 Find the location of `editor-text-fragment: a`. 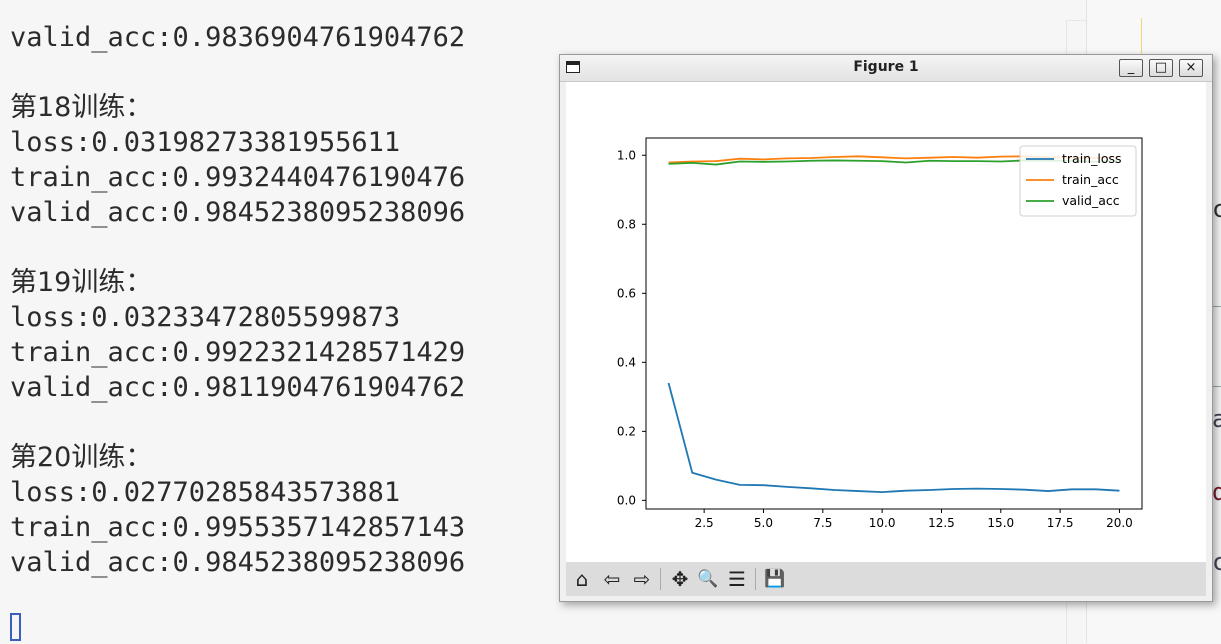

editor-text-fragment: a is located at coordinates (1216, 419).